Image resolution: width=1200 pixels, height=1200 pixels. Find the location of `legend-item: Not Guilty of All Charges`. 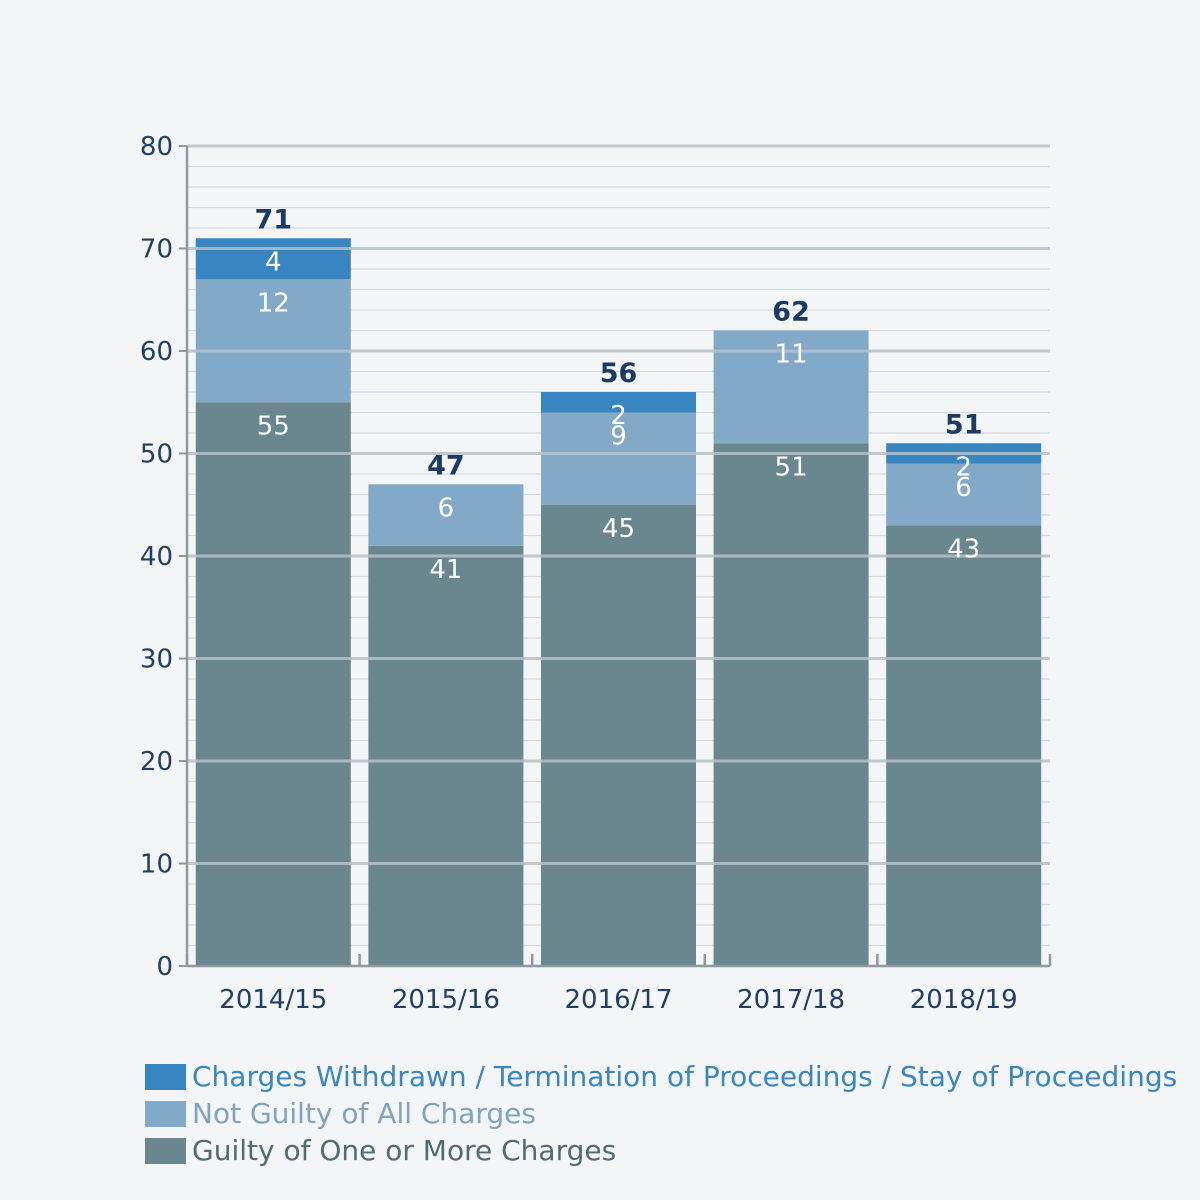

legend-item: Not Guilty of All Charges is located at coordinates (661, 1113).